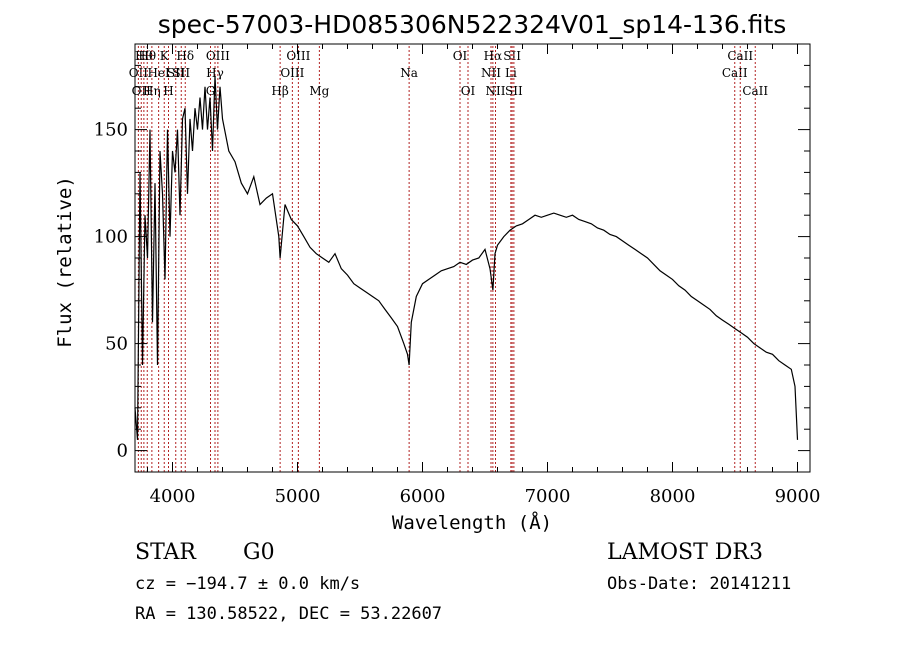  Describe the element at coordinates (514, 91) in the screenshot. I see `line-label-26: SII` at that location.